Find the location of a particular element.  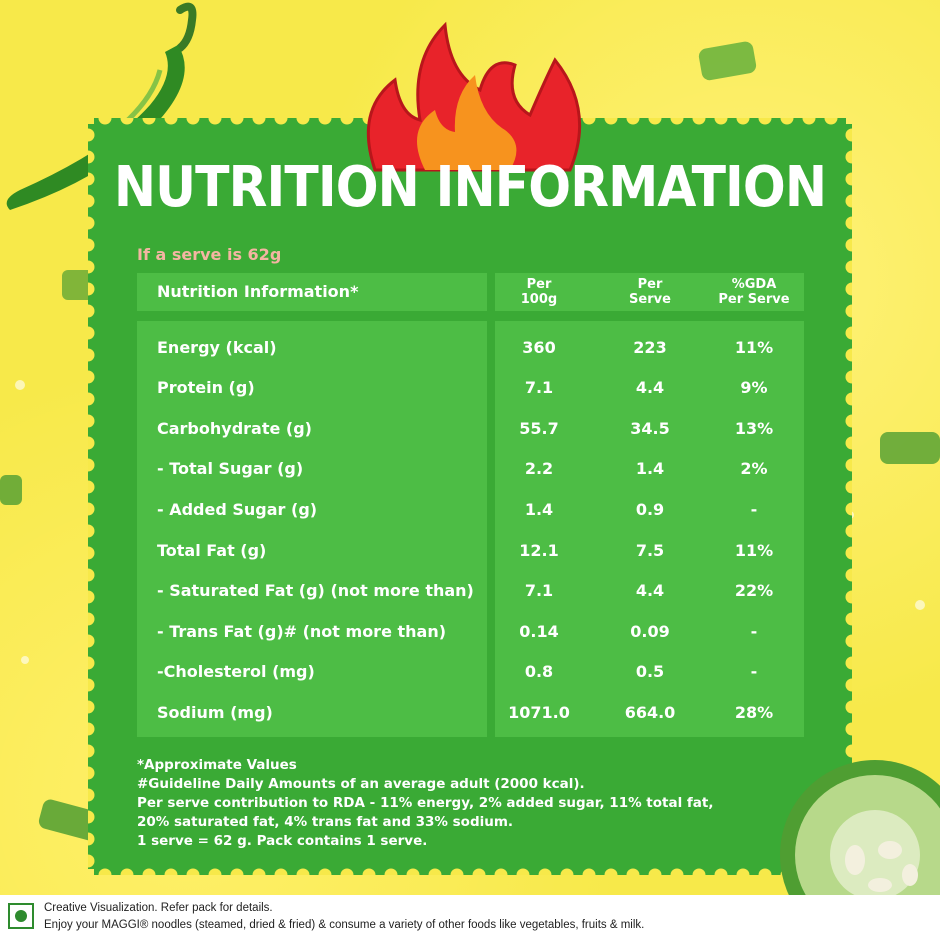

row-label: - Total Sugar (g) is located at coordinates (230, 468).